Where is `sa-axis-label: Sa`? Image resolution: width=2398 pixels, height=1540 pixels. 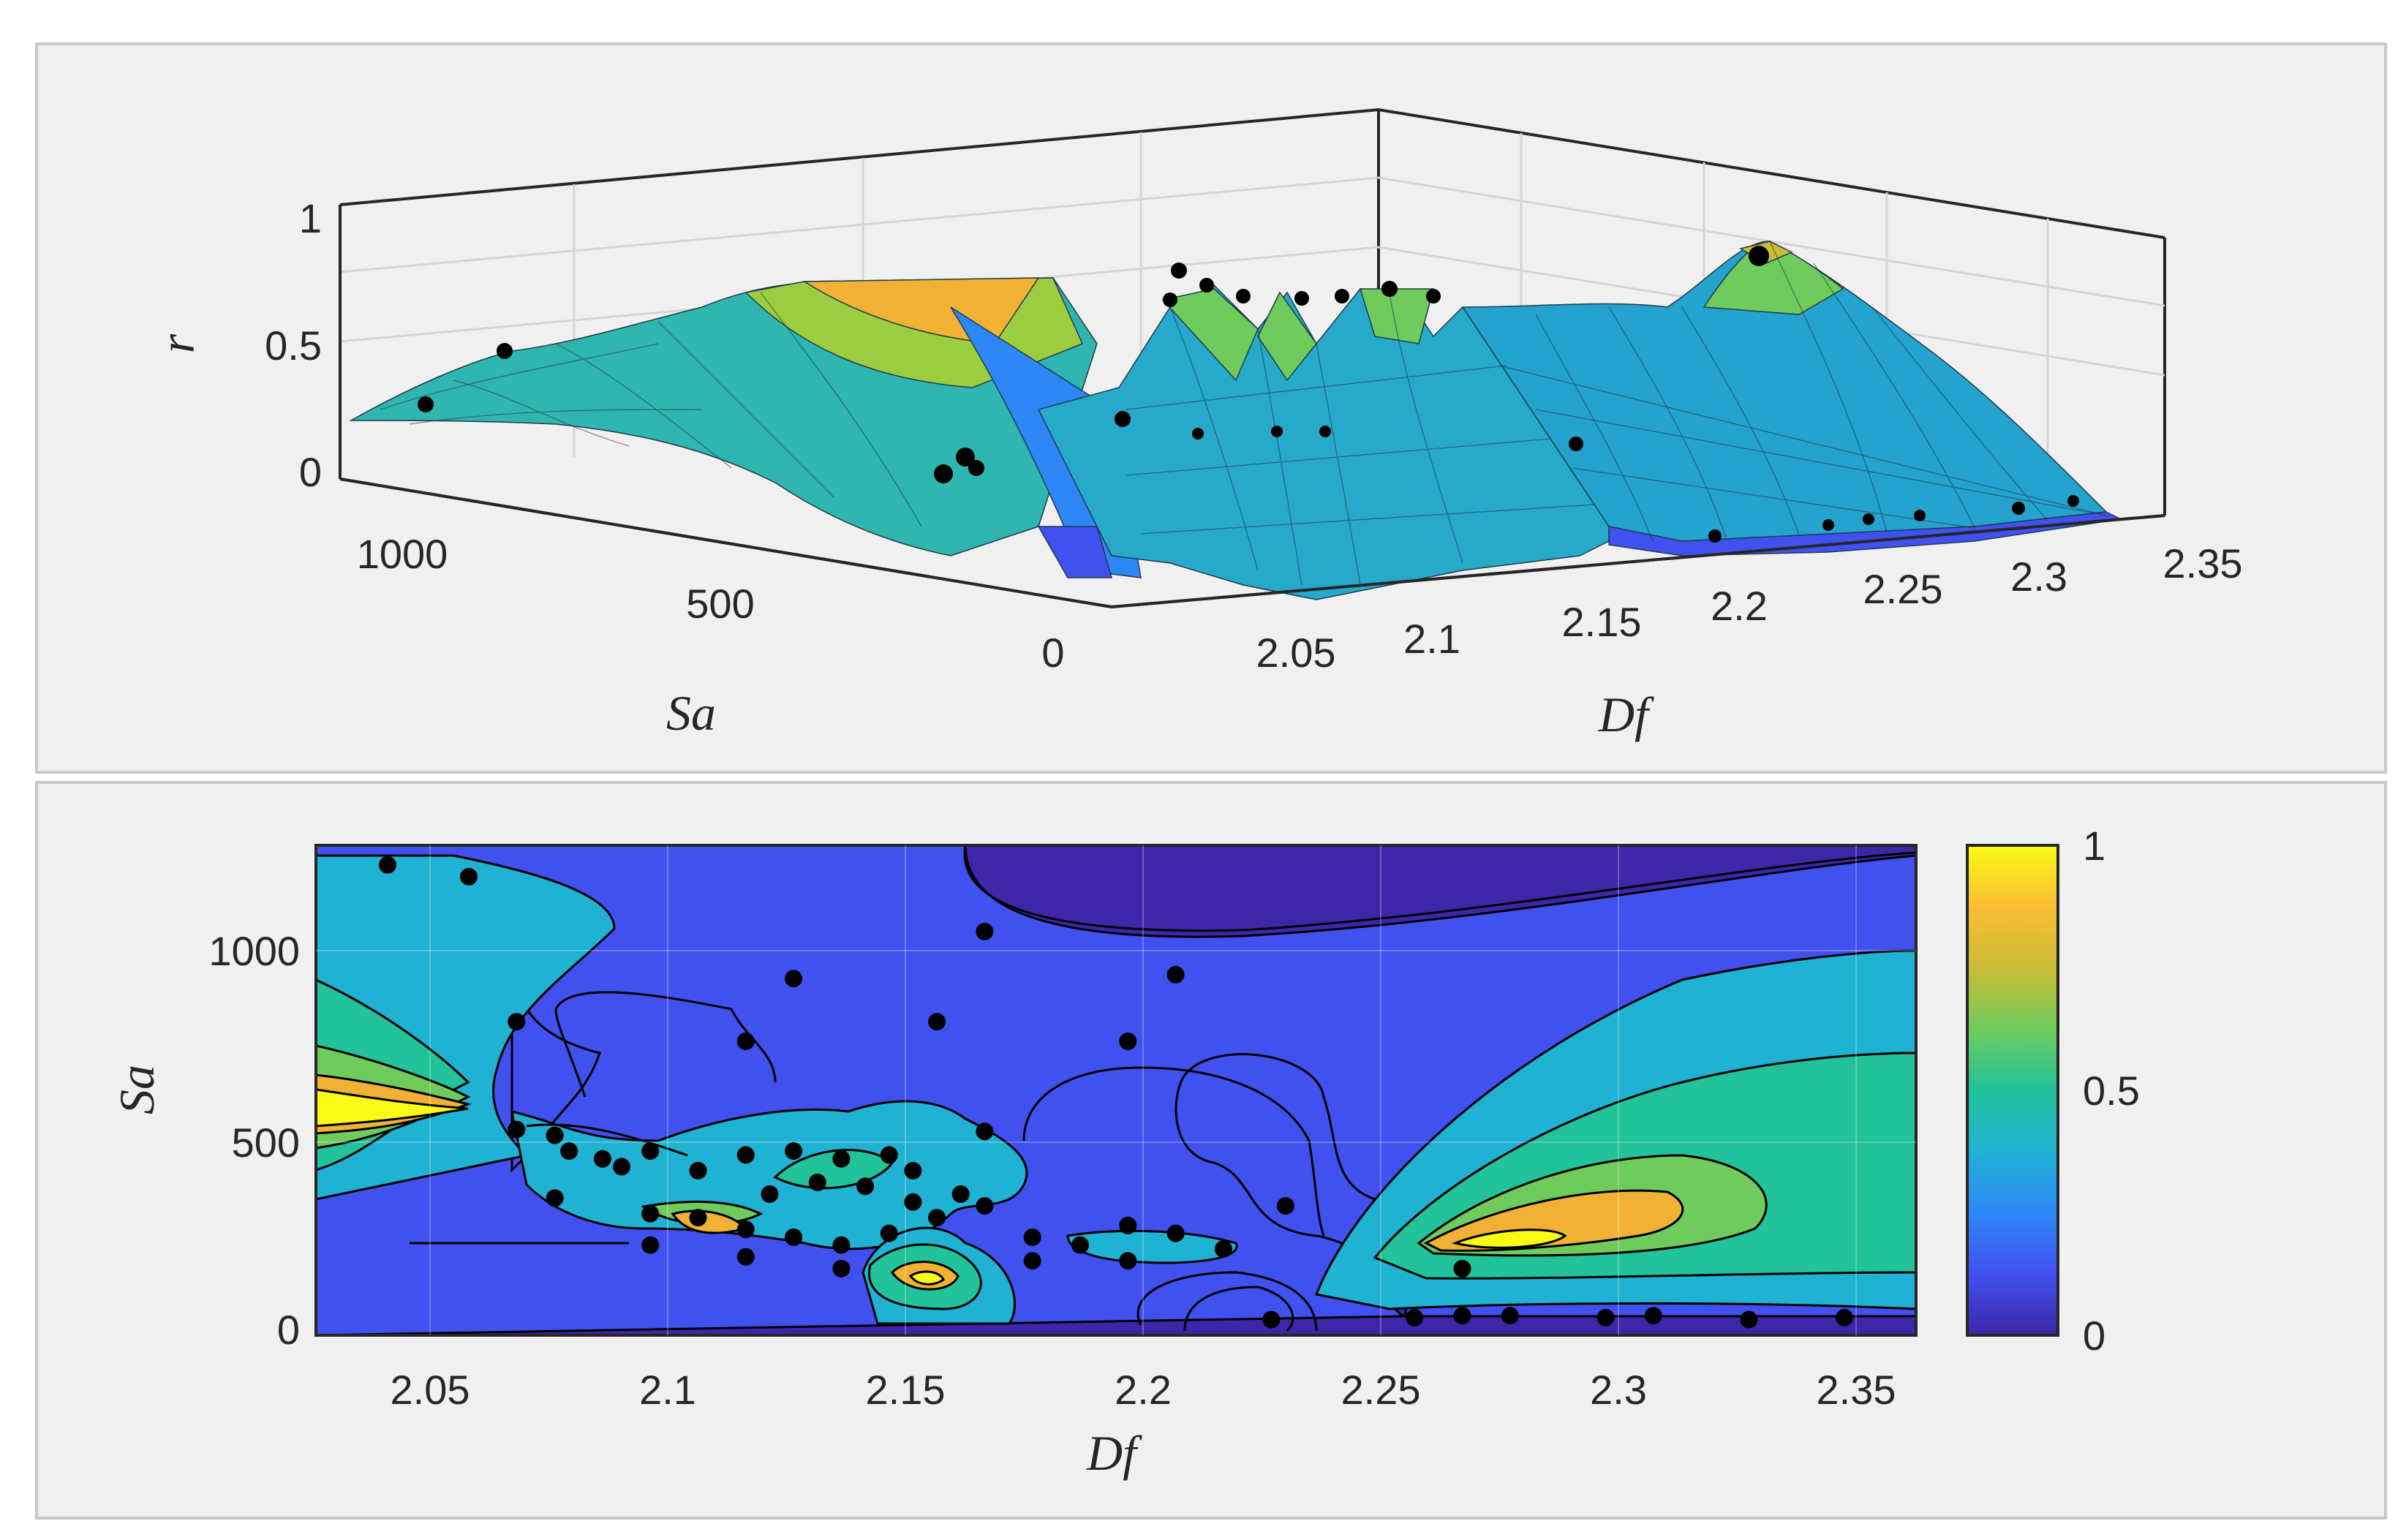
sa-axis-label: Sa is located at coordinates (691, 713).